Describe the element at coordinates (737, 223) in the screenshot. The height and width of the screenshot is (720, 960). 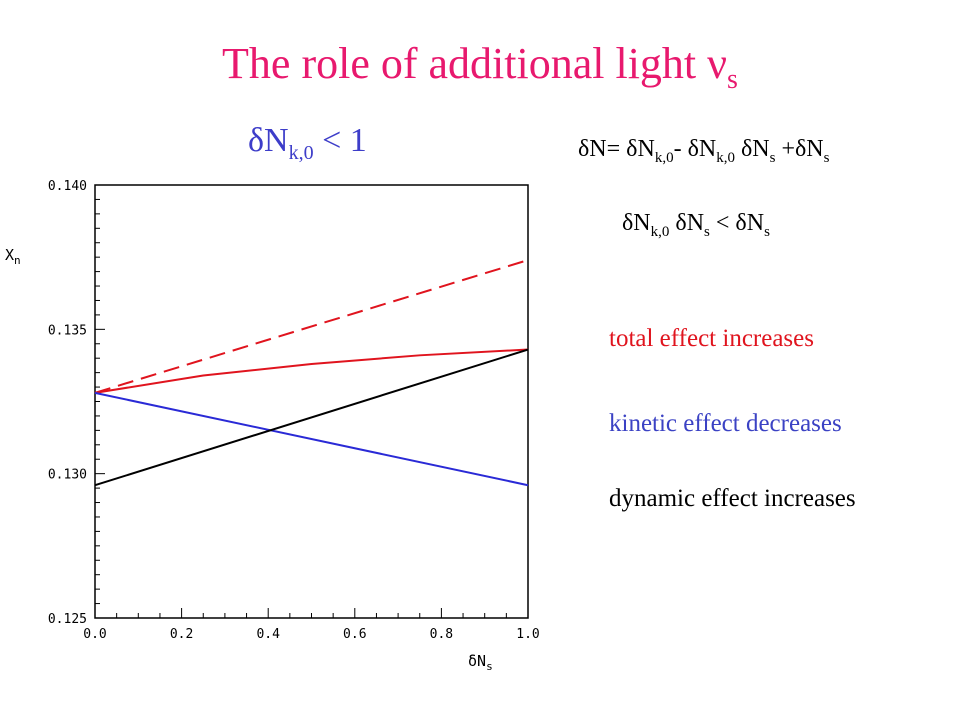
I see `equation2-part: < δN` at that location.